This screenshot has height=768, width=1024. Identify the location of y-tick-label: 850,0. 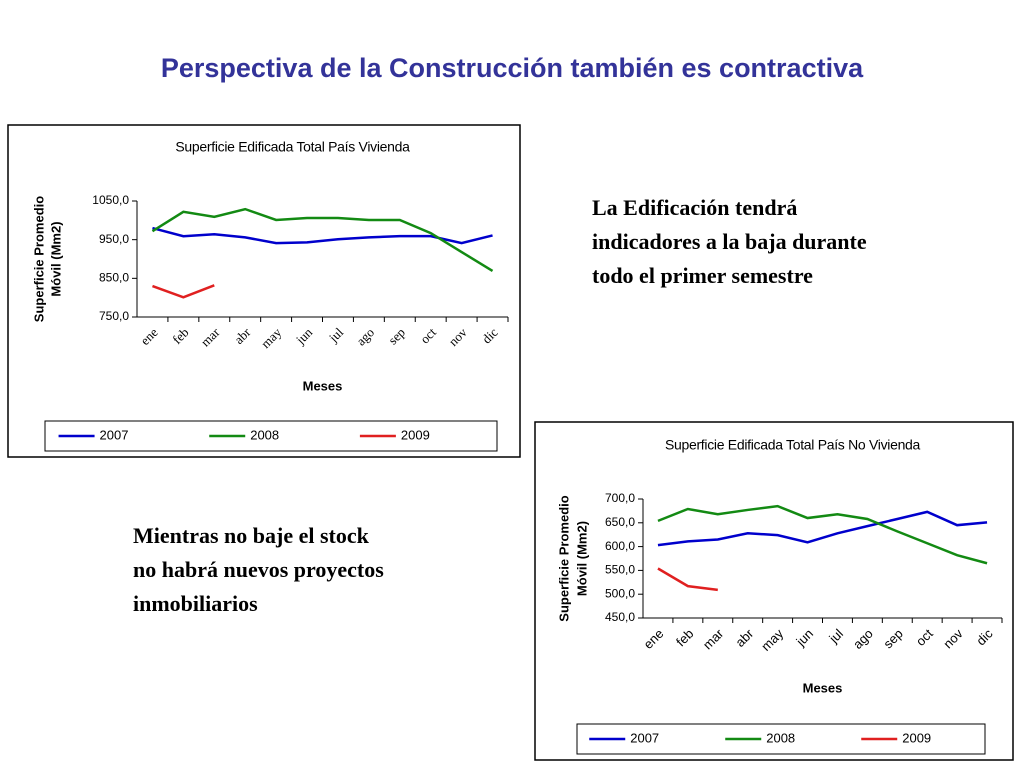
(114, 278).